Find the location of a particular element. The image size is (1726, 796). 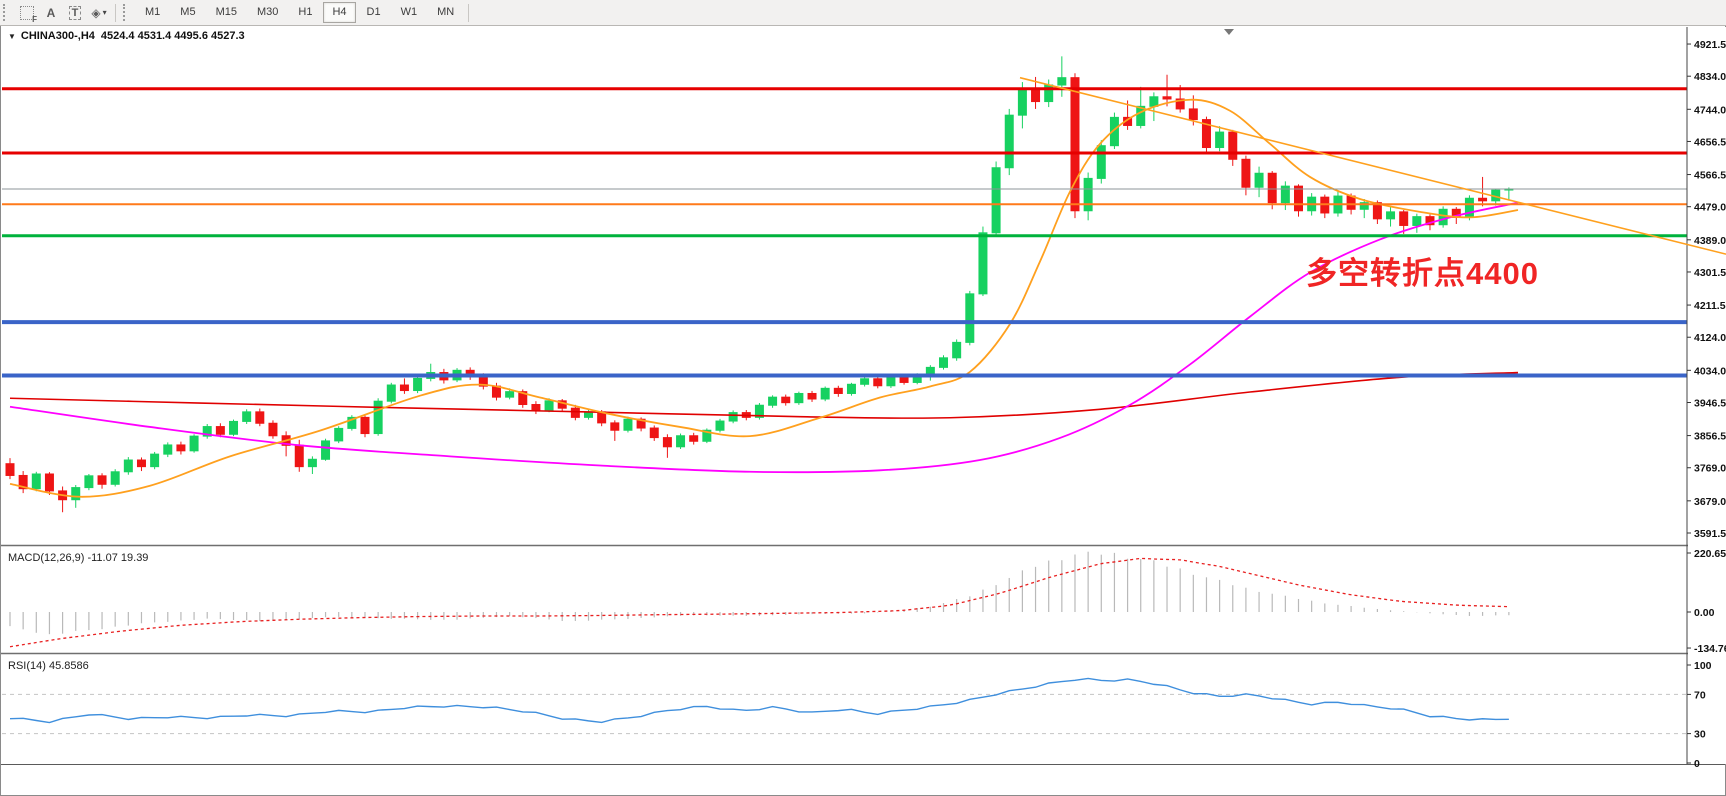

svg-text: 3946.5 is located at coordinates (1710, 403).